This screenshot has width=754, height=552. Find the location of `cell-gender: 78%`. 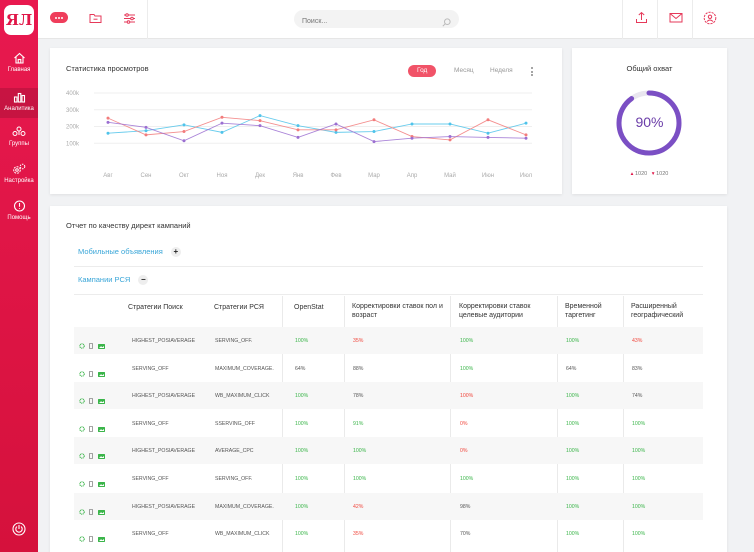

cell-gender: 78% is located at coordinates (358, 396).